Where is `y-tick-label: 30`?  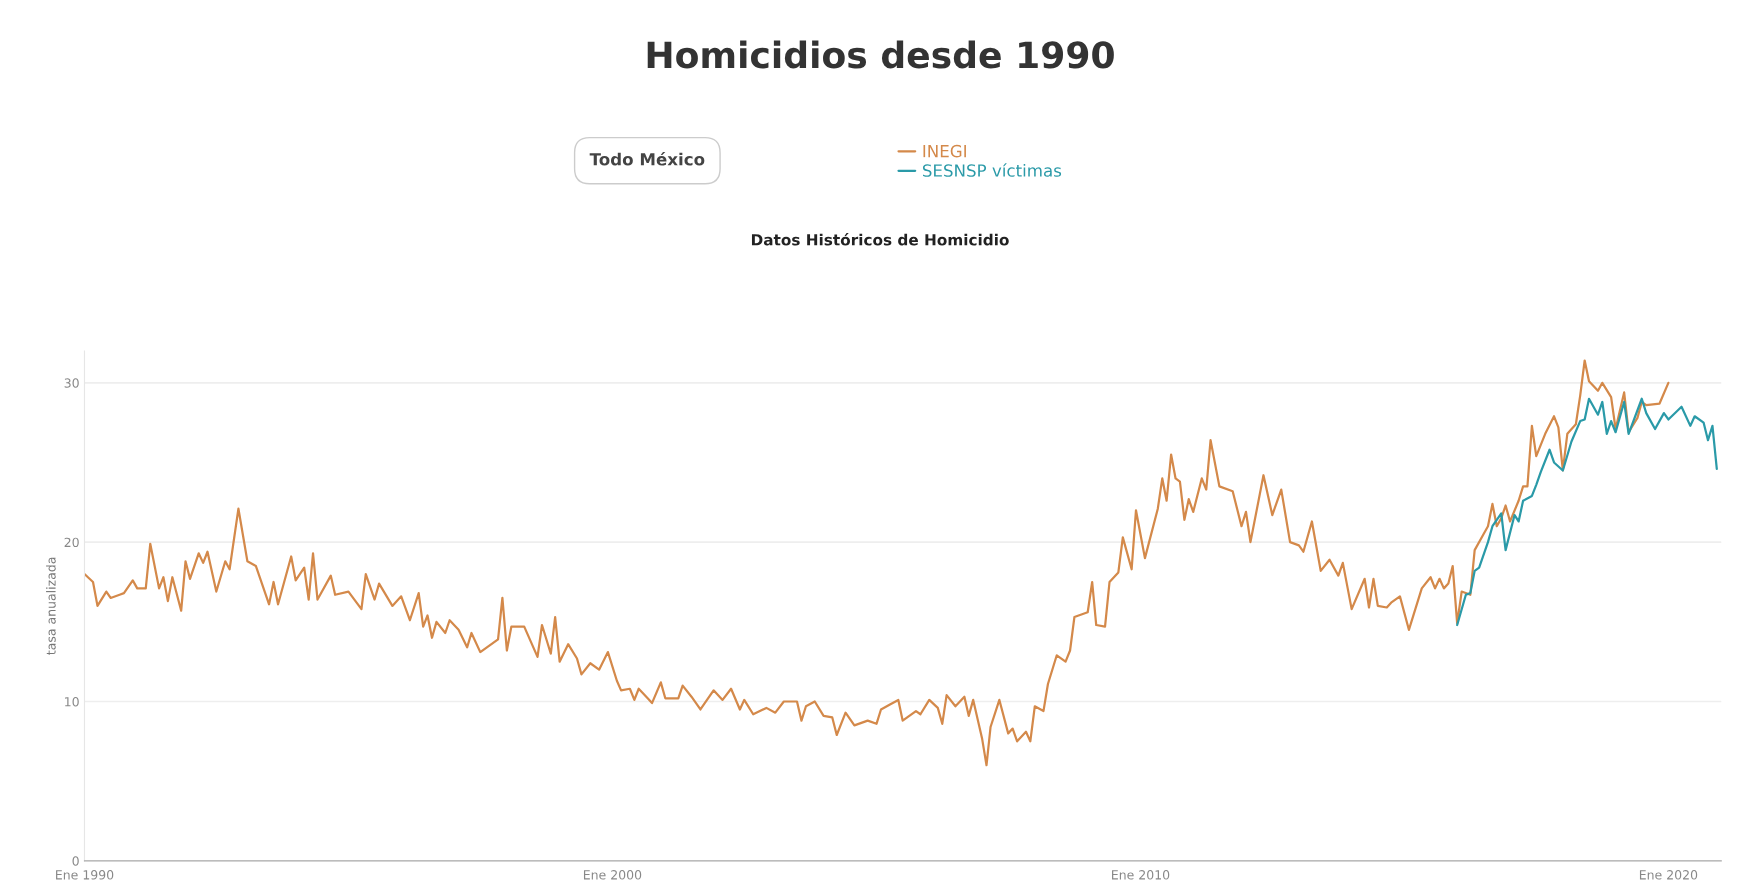
y-tick-label: 30 is located at coordinates (71, 383).